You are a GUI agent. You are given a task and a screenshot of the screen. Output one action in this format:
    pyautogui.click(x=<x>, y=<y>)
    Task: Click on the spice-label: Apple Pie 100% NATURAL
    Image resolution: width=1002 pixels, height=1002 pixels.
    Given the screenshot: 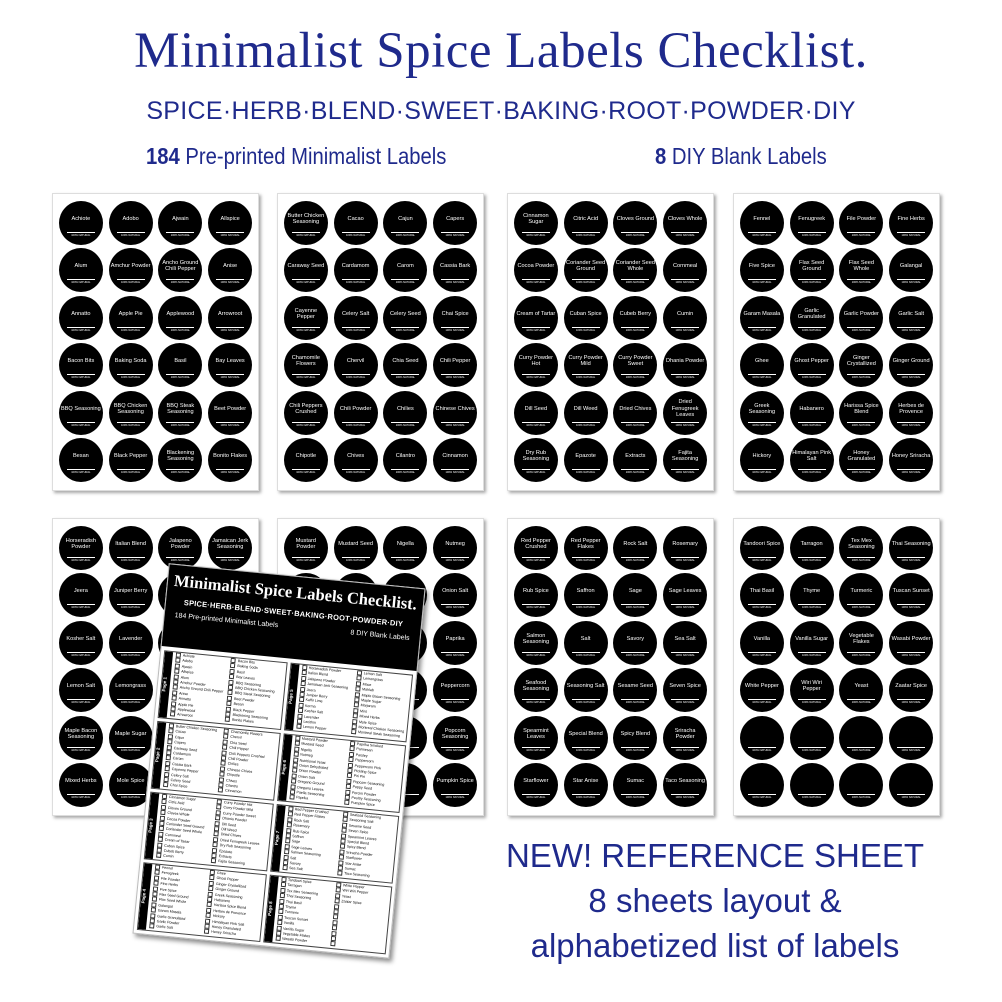 What is the action you would take?
    pyautogui.click(x=130, y=317)
    